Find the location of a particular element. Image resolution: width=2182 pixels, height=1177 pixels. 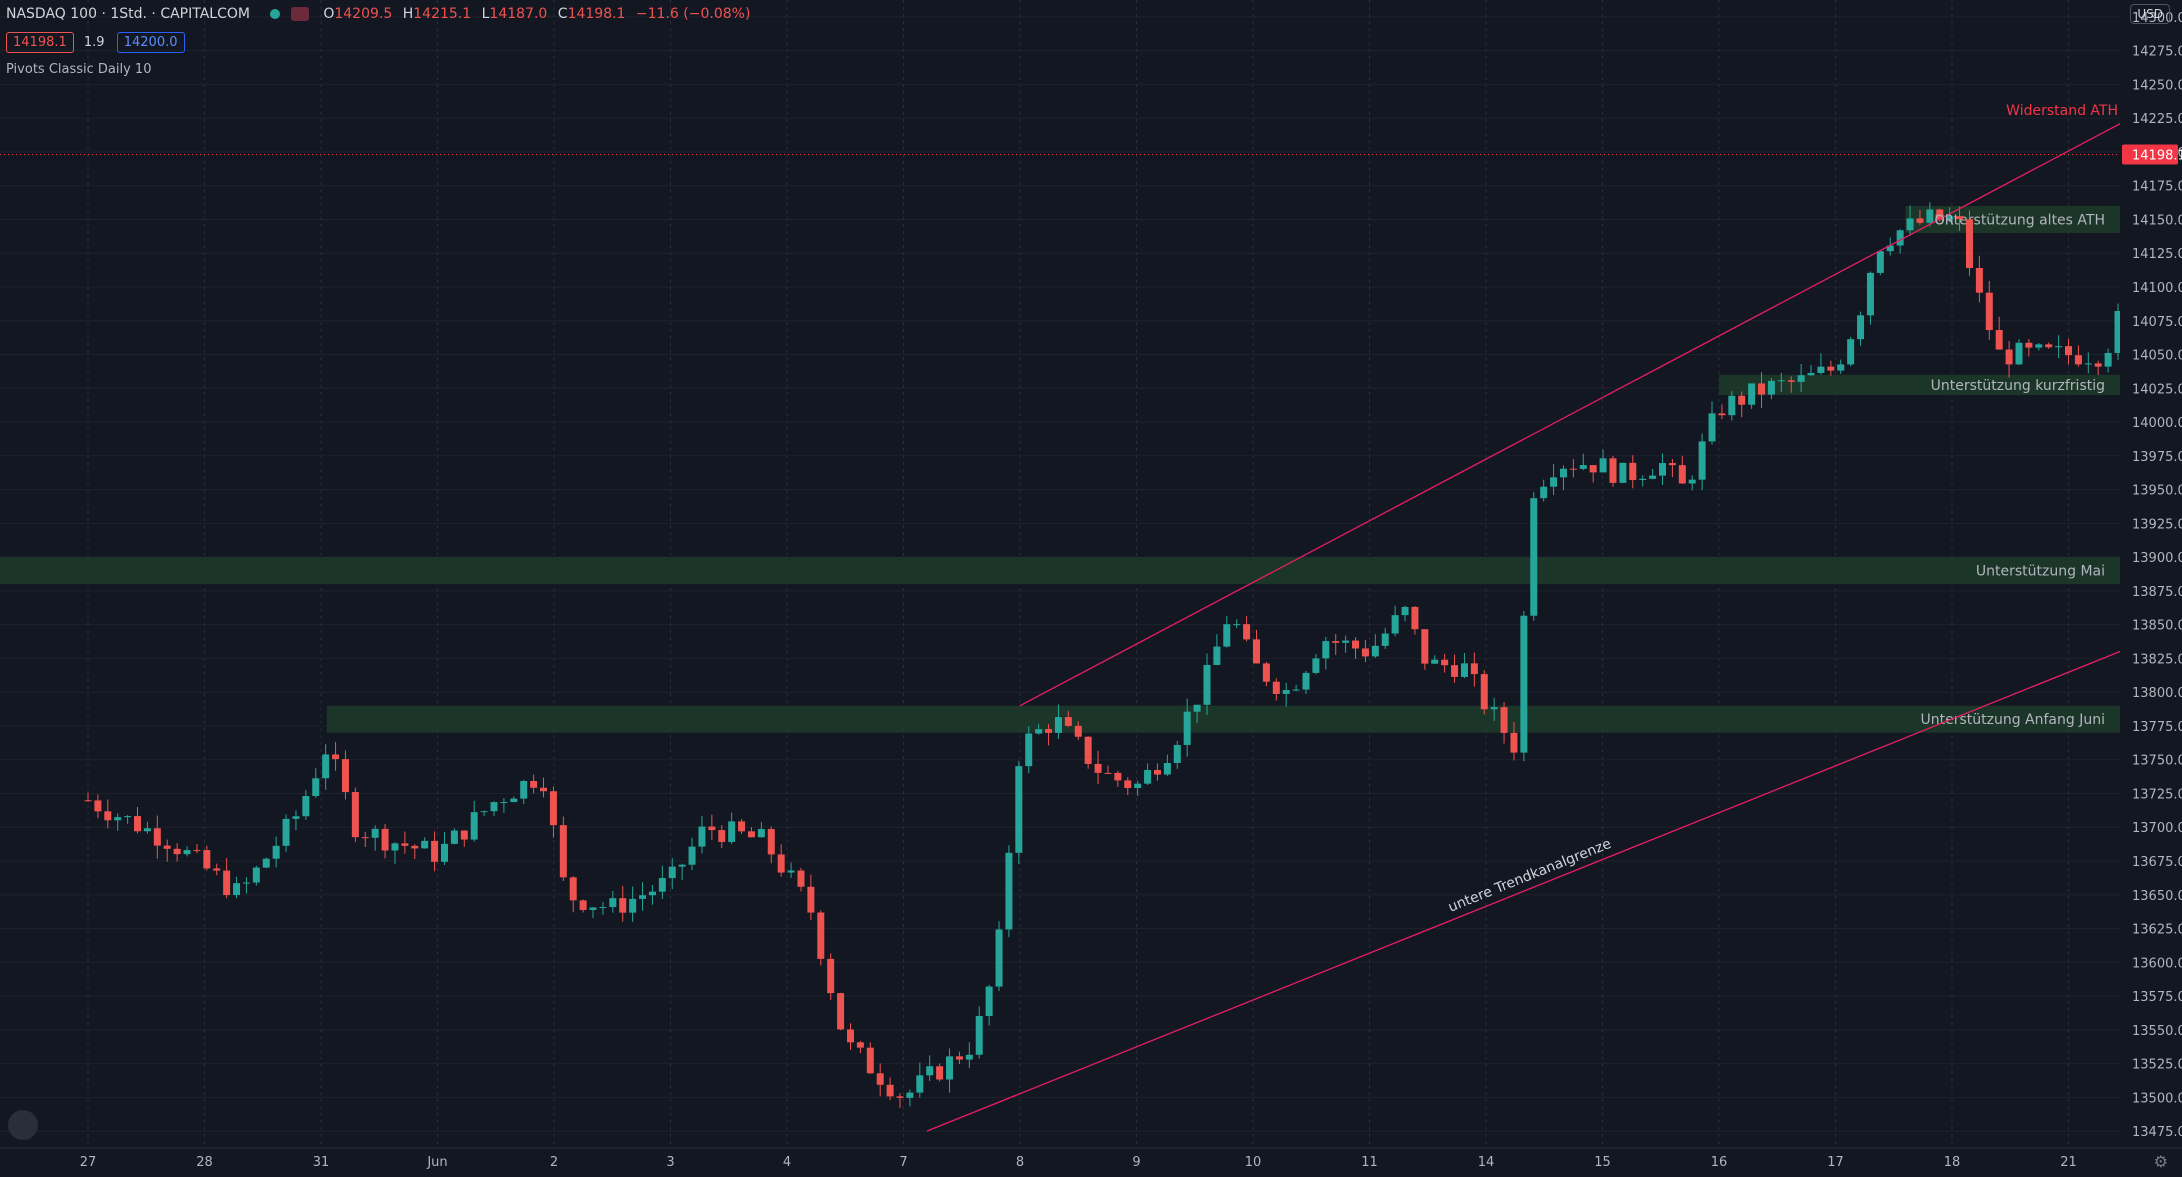

currency-button: USD is located at coordinates (2150, 14).